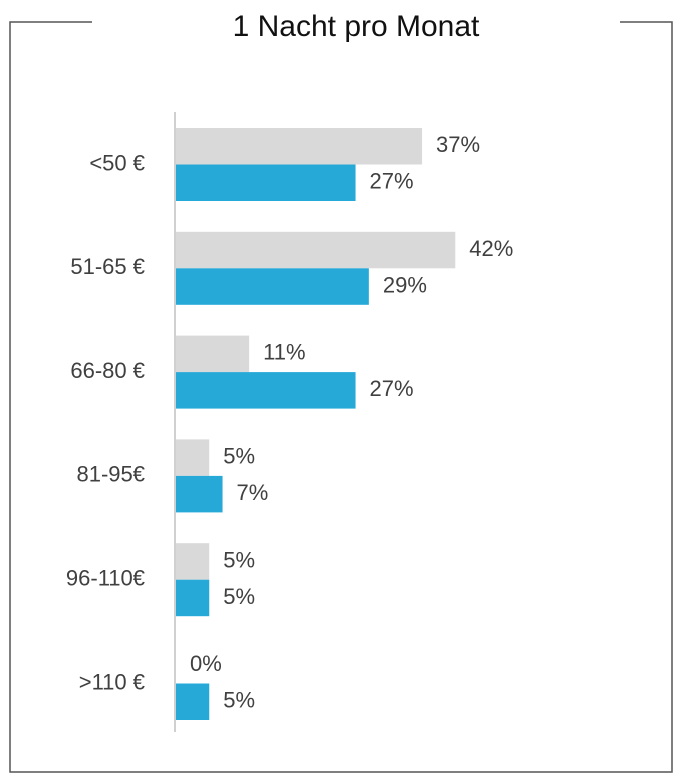 This screenshot has height=780, width=680. I want to click on value-label: 0%, so click(206, 663).